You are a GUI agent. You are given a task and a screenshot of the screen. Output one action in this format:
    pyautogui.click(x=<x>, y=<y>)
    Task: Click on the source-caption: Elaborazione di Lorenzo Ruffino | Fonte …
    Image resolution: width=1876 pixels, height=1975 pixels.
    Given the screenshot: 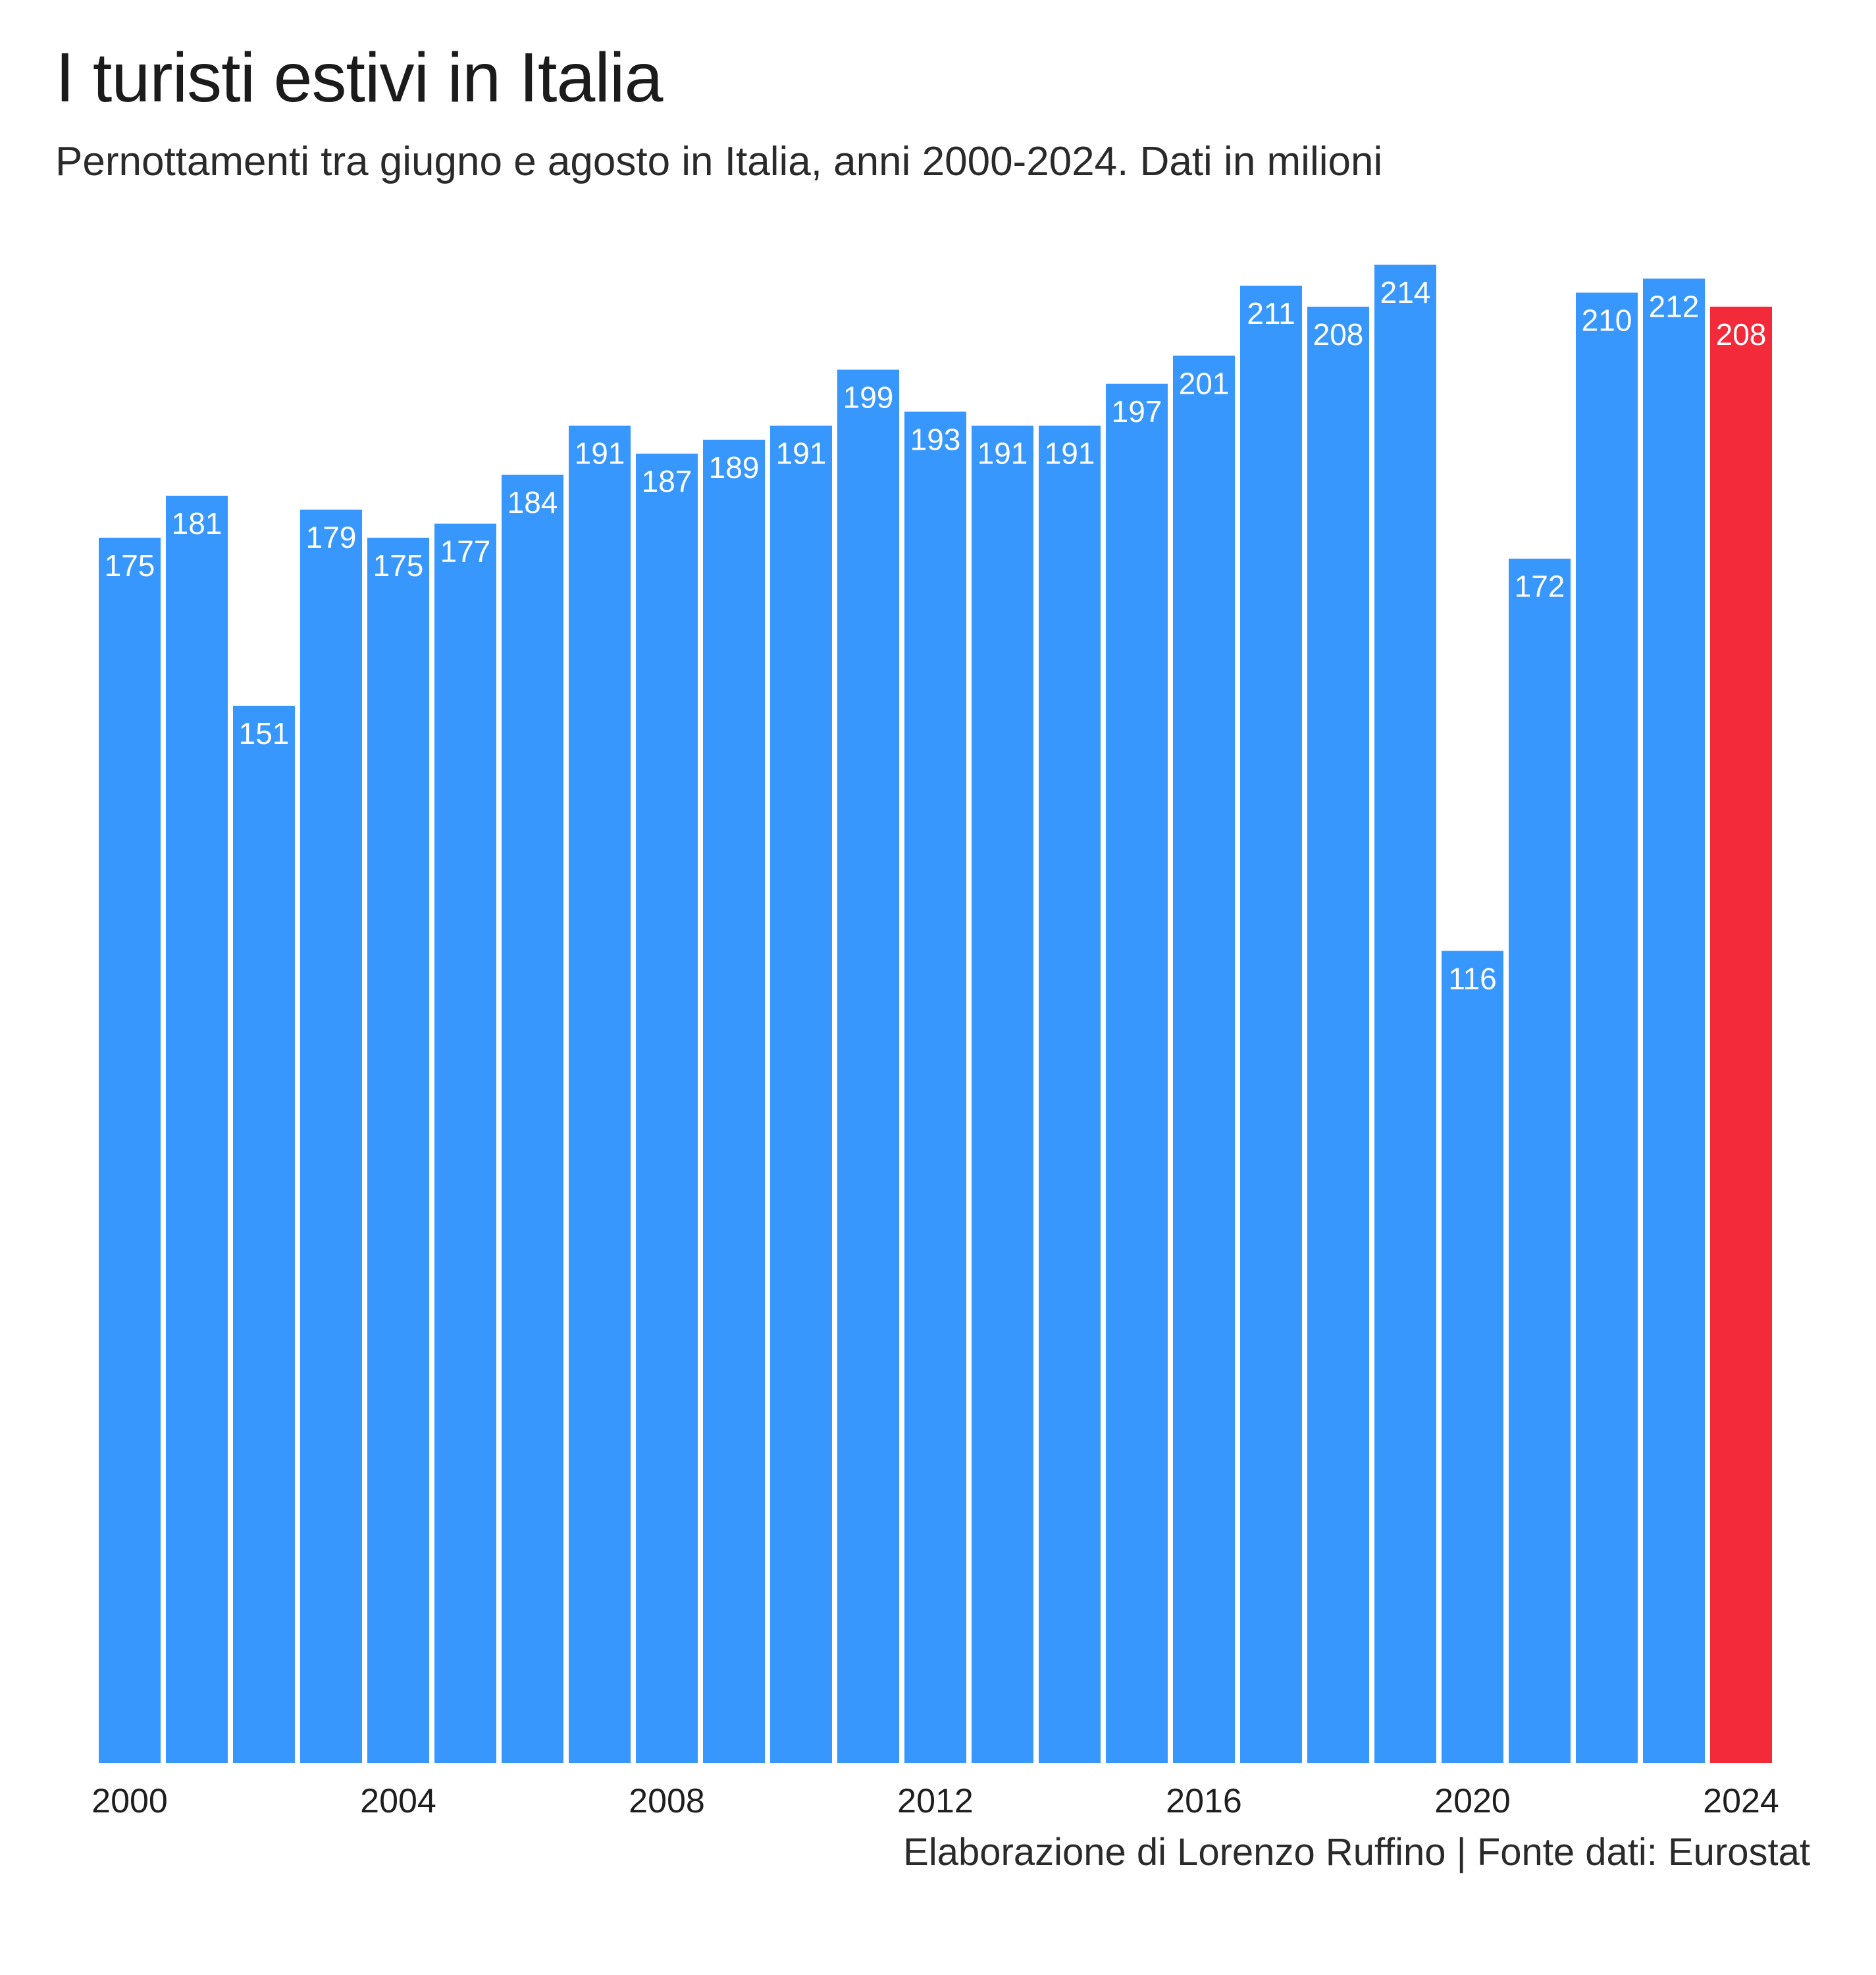 What is the action you would take?
    pyautogui.click(x=1356, y=1852)
    